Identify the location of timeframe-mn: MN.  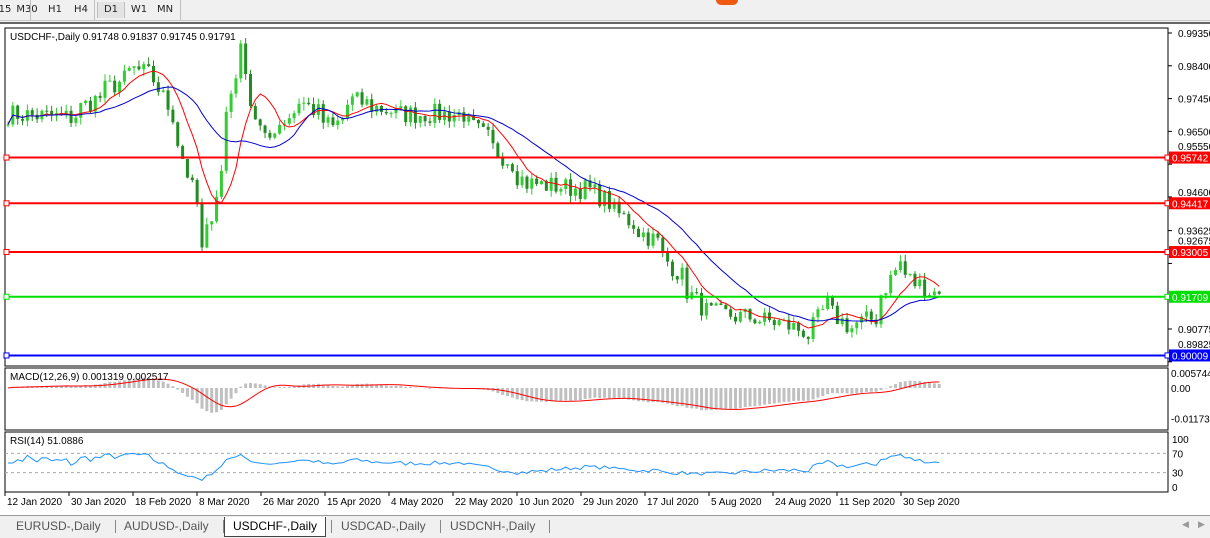
(165, 10).